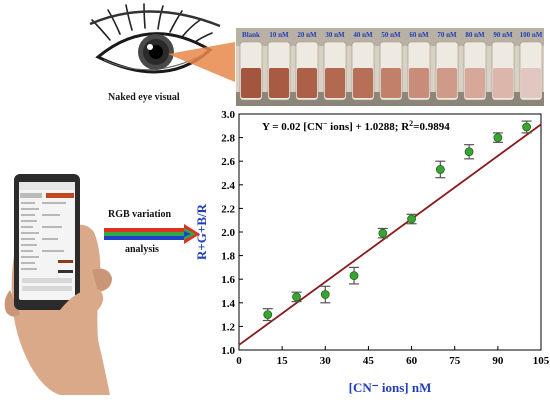  What do you see at coordinates (541, 361) in the screenshot?
I see `x-tick-label: 105` at bounding box center [541, 361].